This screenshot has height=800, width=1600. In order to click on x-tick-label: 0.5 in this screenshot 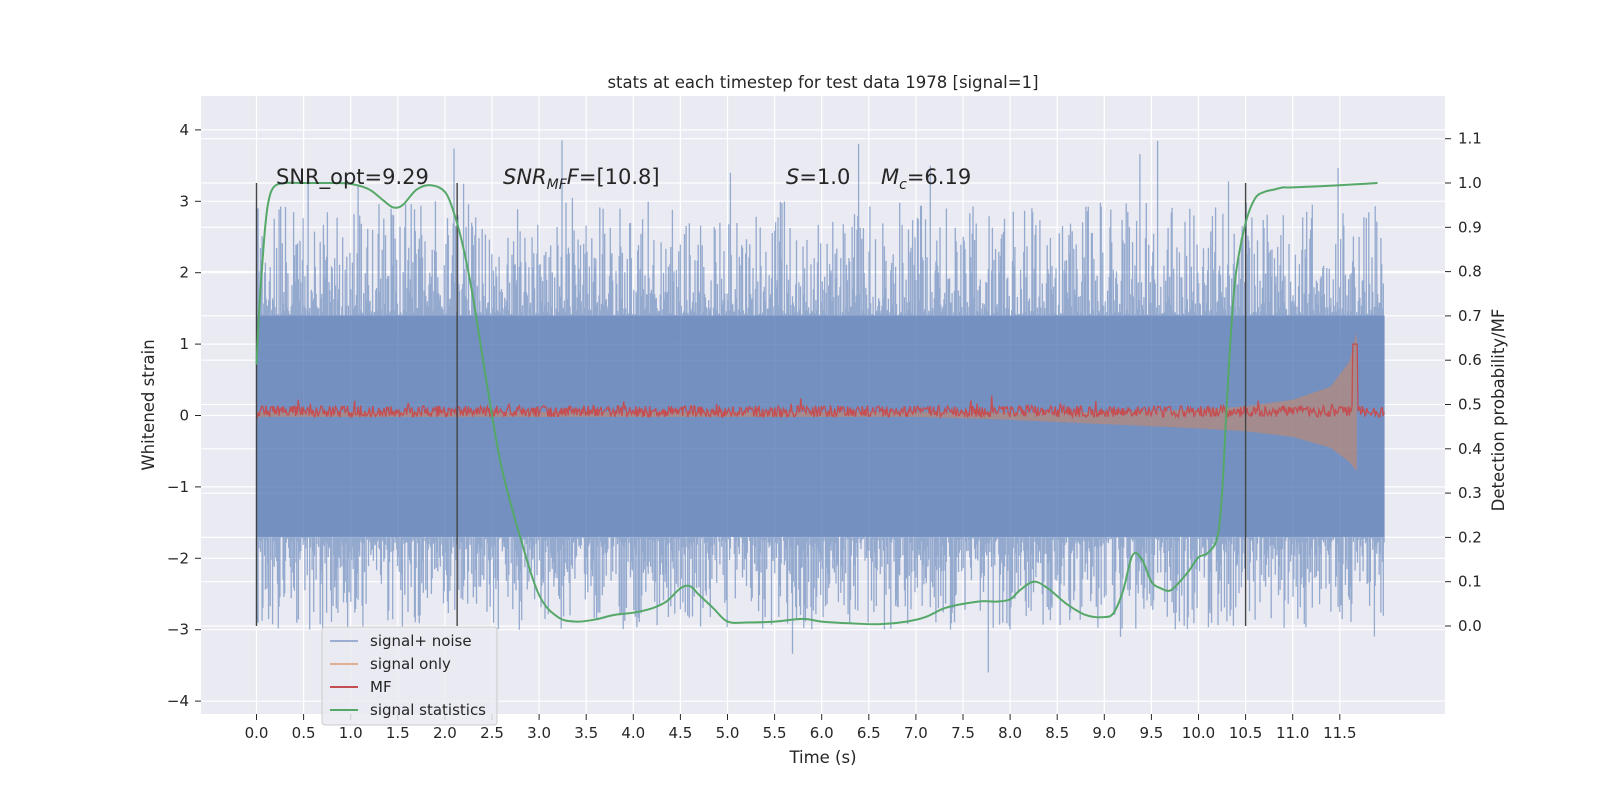, I will do `click(304, 733)`.